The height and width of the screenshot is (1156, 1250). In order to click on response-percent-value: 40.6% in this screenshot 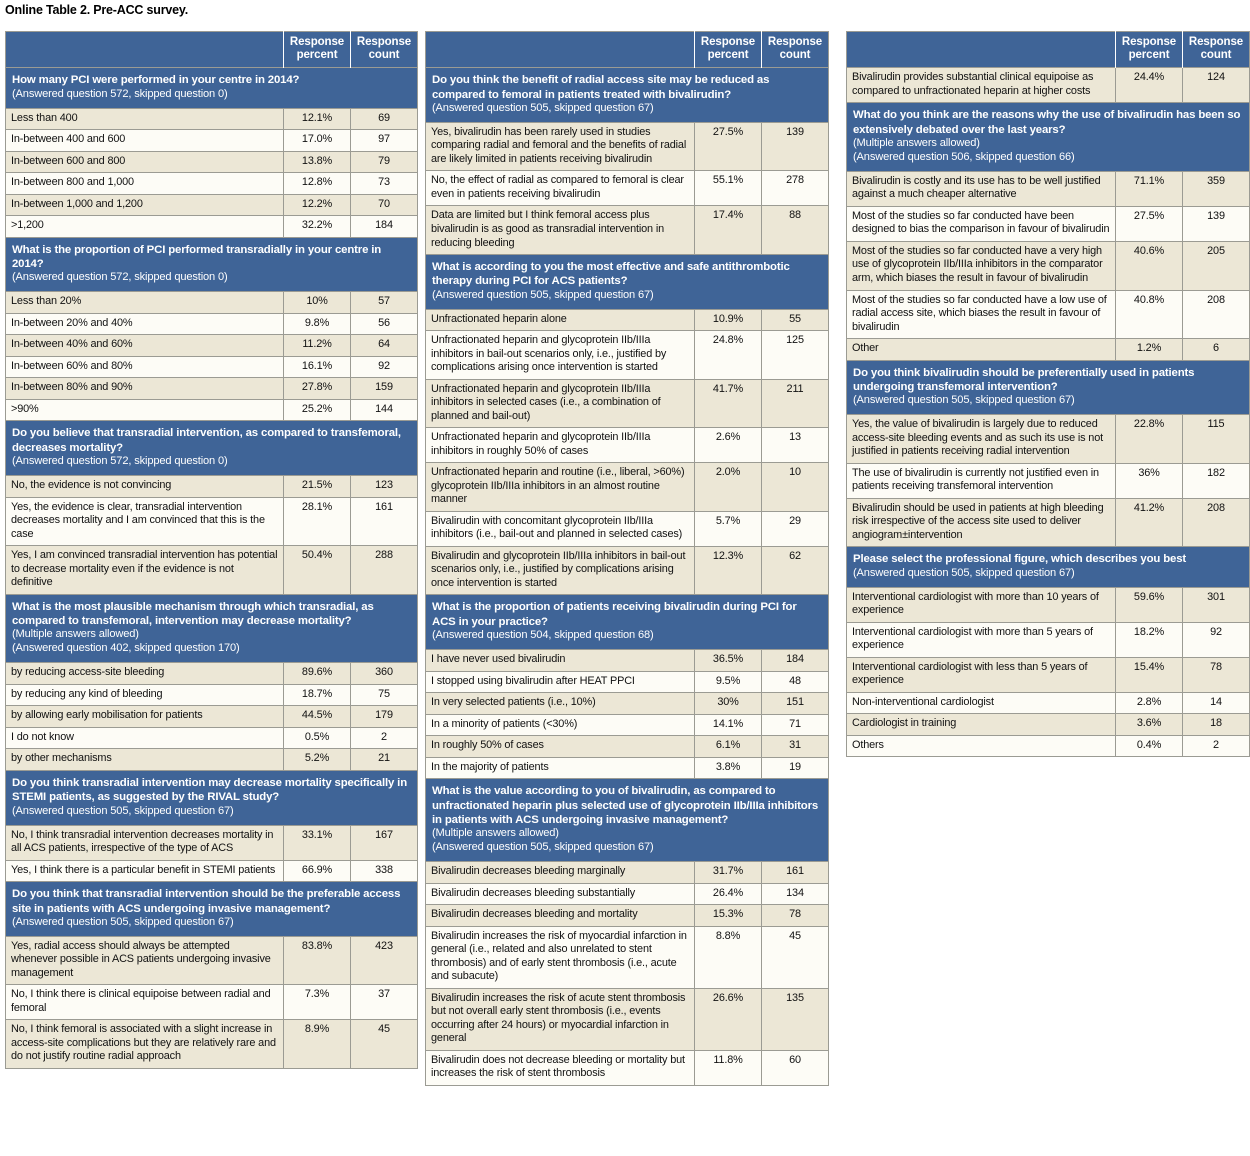, I will do `click(1149, 265)`.